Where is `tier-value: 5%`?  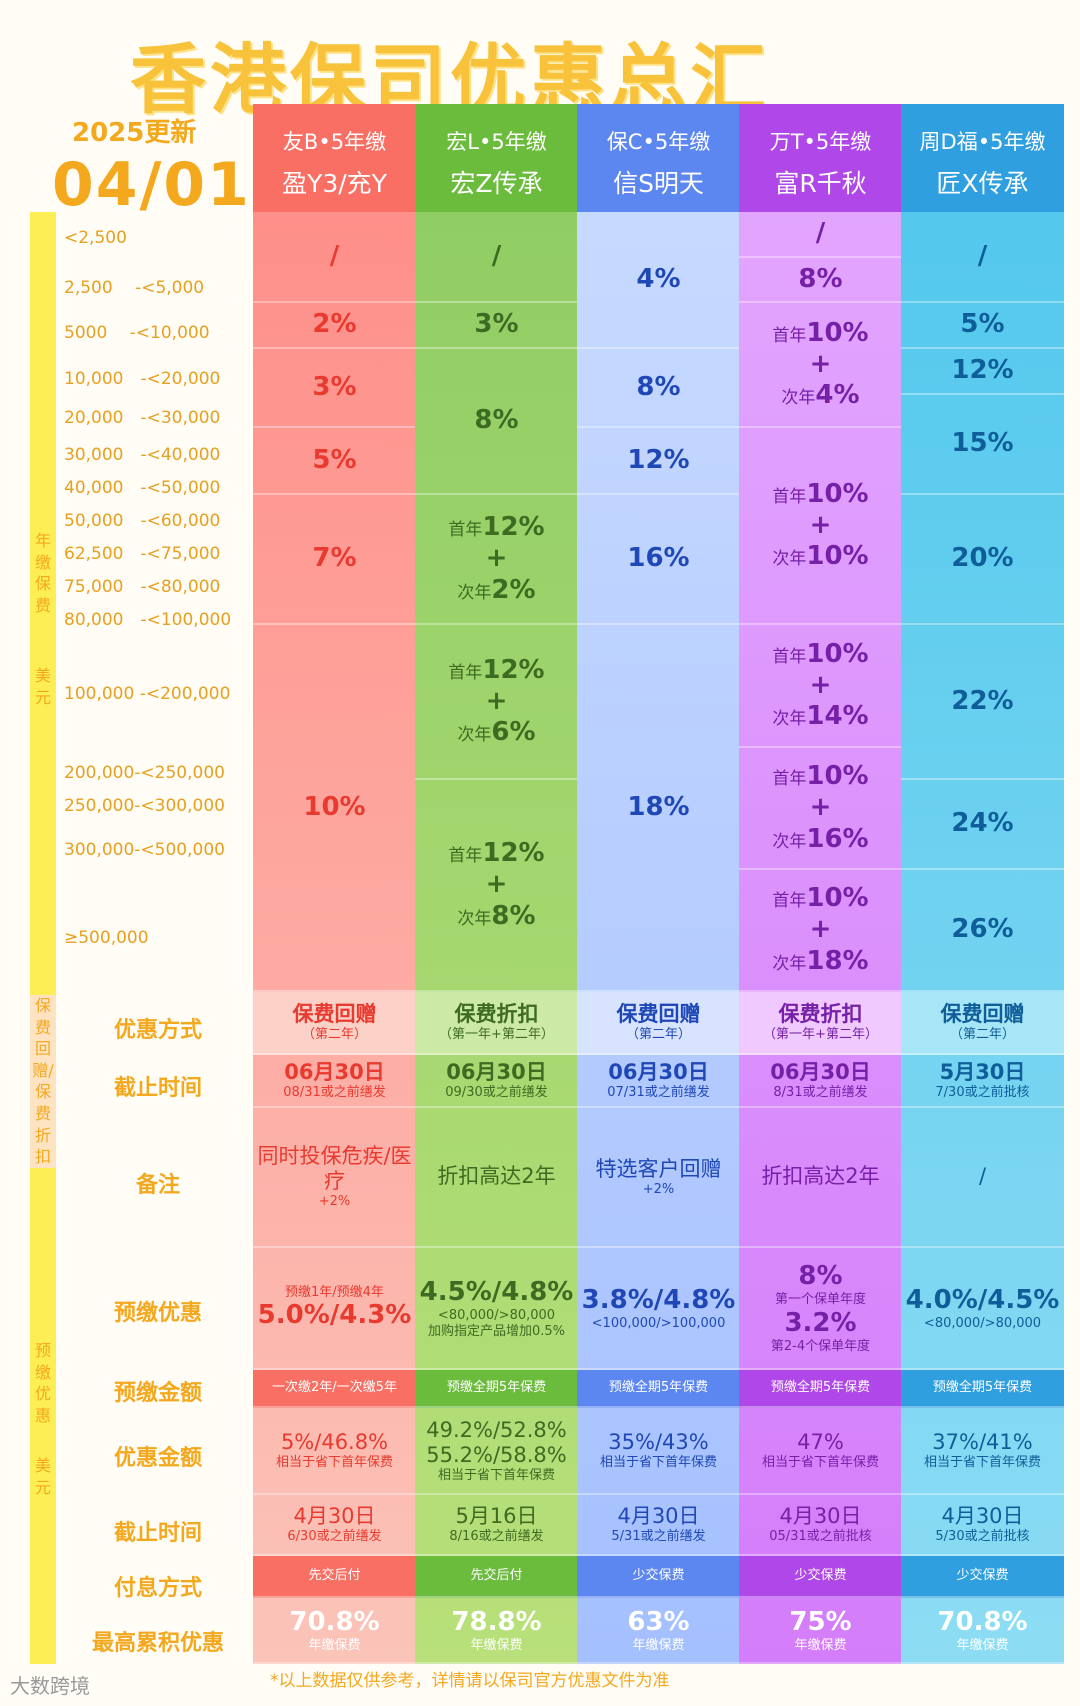
tier-value: 5% is located at coordinates (982, 324).